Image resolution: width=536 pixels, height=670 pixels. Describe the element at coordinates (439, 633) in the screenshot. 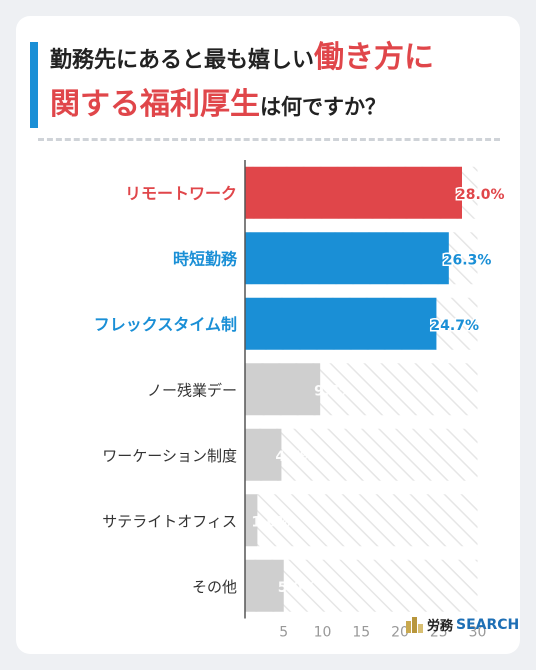

I see `x-tick-label: 25` at that location.